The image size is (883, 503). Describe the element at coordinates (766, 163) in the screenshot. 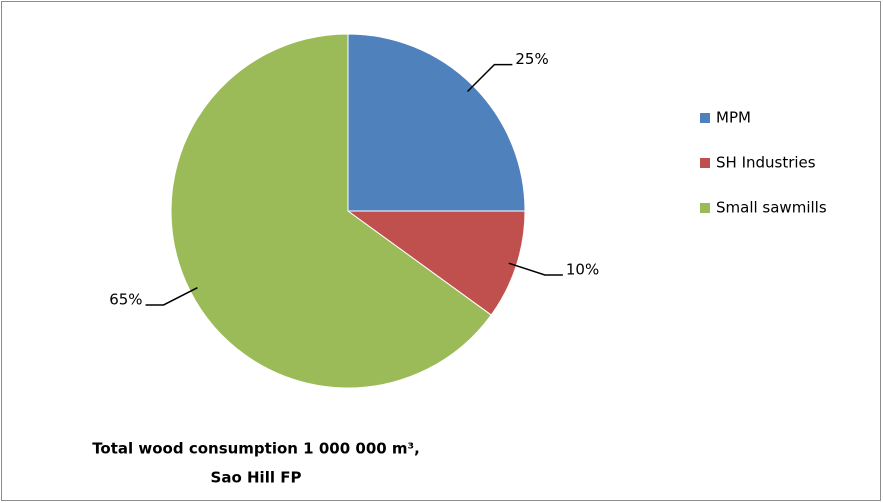

I see `legend-label: SH Industries` at that location.